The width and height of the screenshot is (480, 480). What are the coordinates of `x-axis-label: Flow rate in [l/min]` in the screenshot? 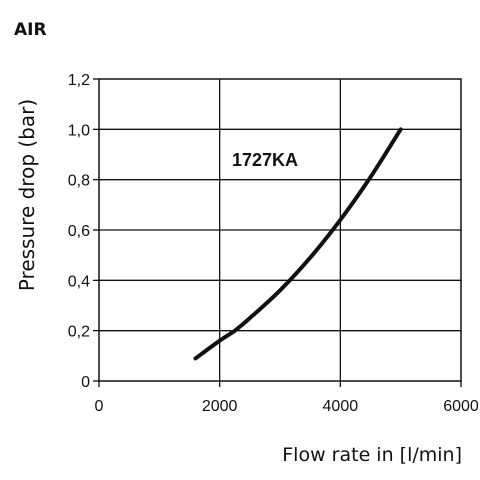 It's located at (372, 455).